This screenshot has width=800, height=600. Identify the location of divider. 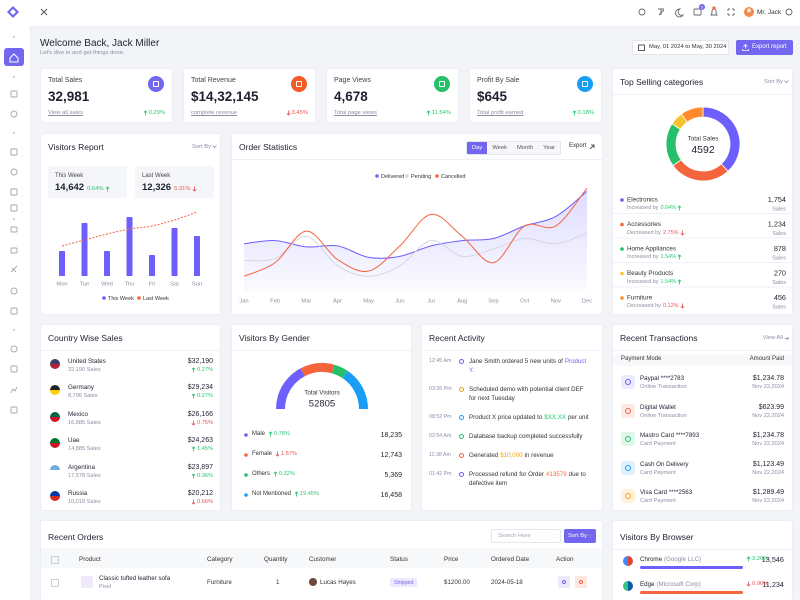
(130, 350).